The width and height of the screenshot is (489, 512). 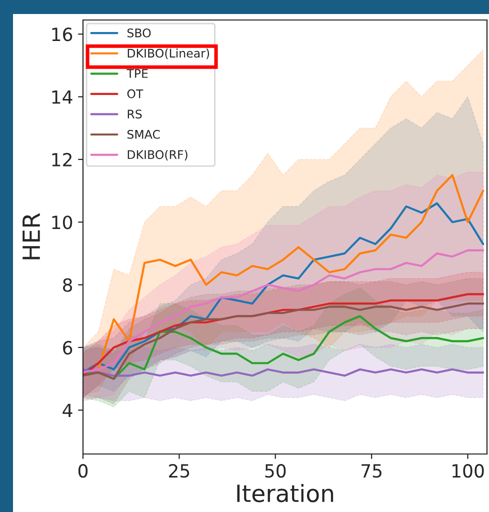 I want to click on y-tick-label: 10, so click(x=62, y=223).